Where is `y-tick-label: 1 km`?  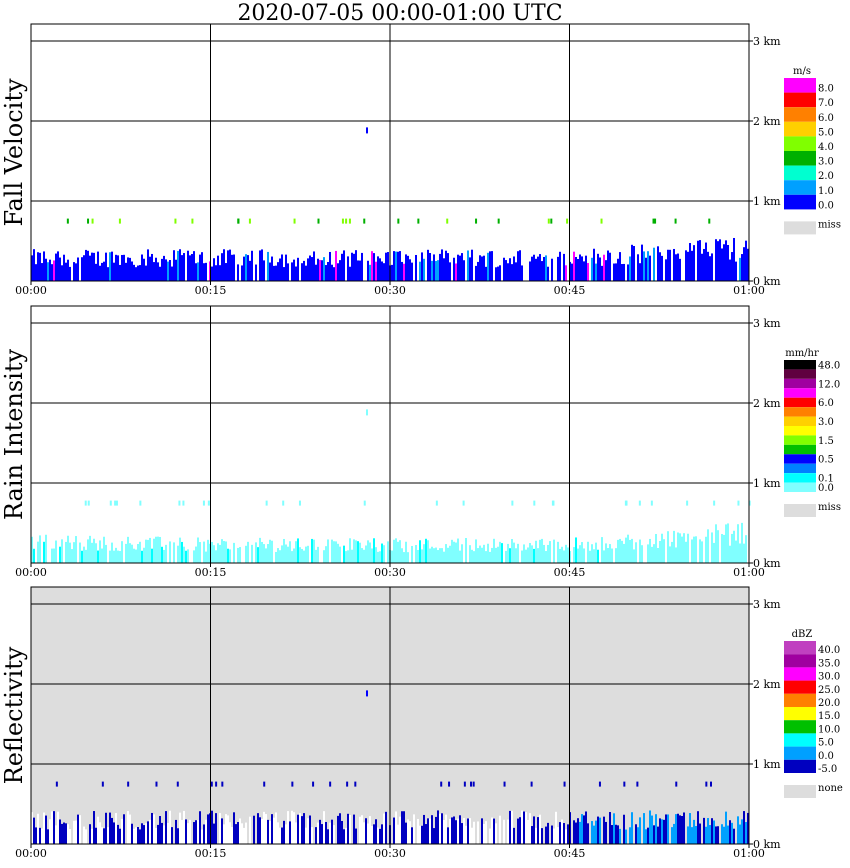 y-tick-label: 1 km is located at coordinates (767, 201).